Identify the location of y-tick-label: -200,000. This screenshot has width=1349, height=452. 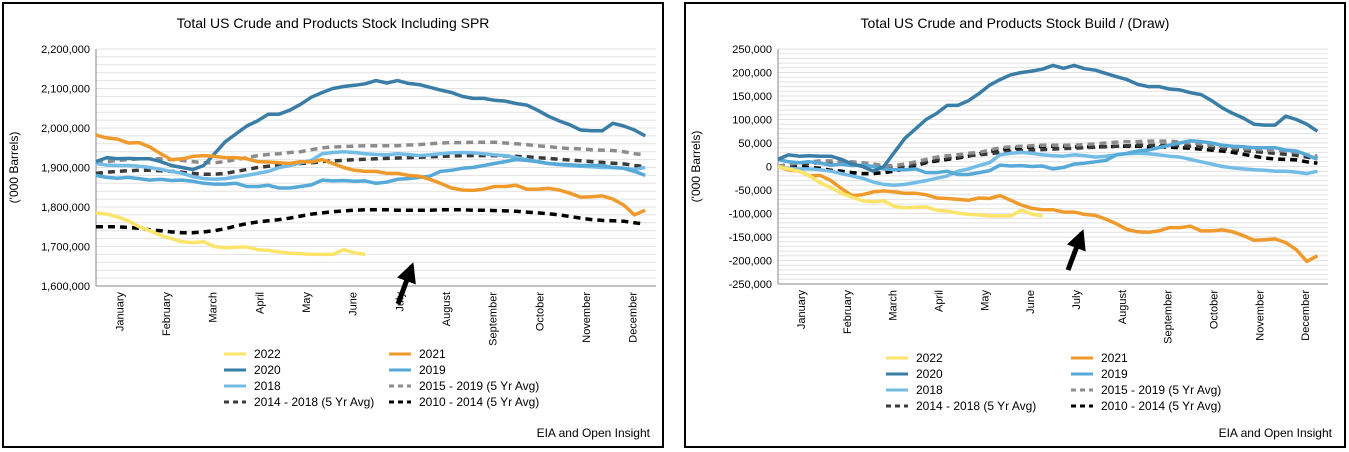
(750, 262).